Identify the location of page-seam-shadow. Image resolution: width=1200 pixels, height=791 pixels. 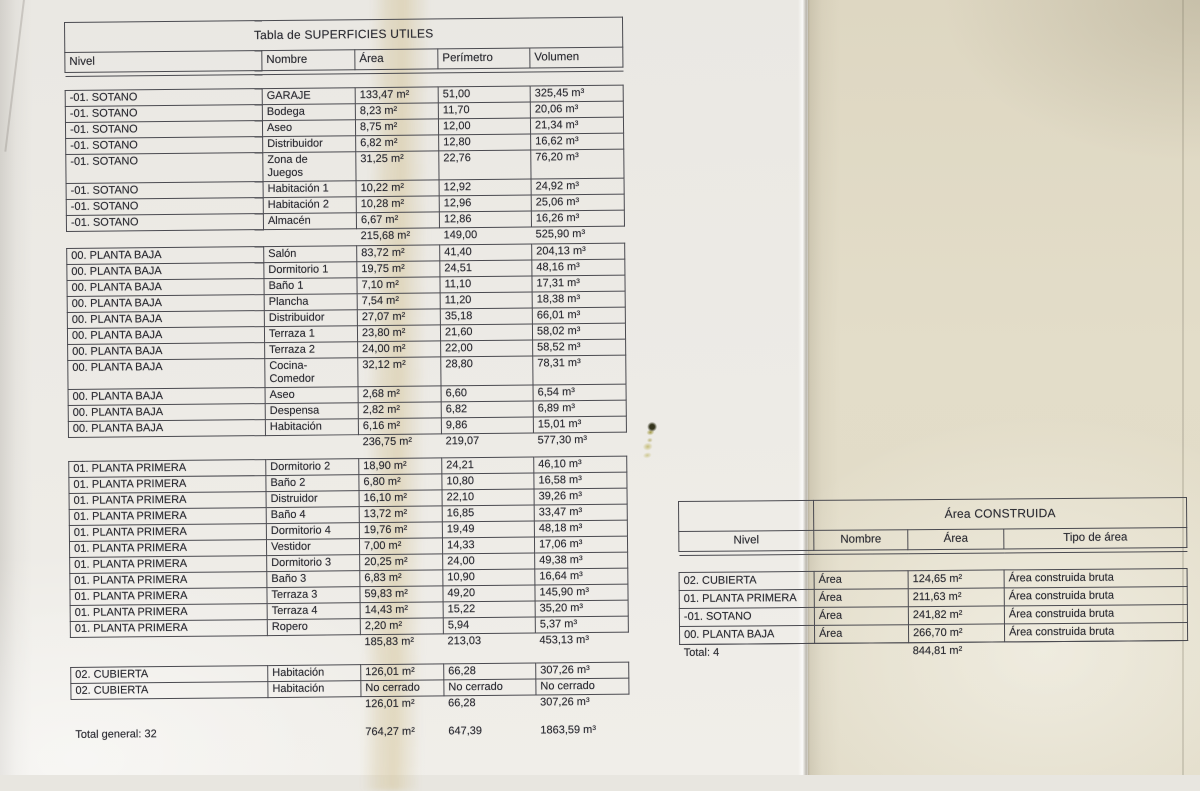
(804, 387).